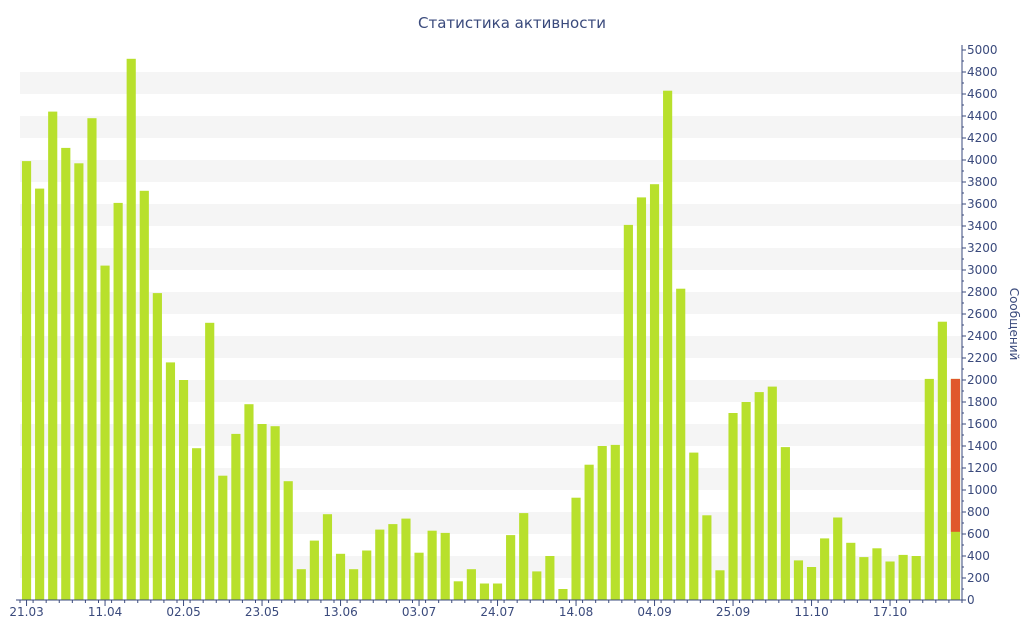 Image resolution: width=1024 pixels, height=640 pixels. What do you see at coordinates (982, 116) in the screenshot?
I see `y-tick-label: 4400` at bounding box center [982, 116].